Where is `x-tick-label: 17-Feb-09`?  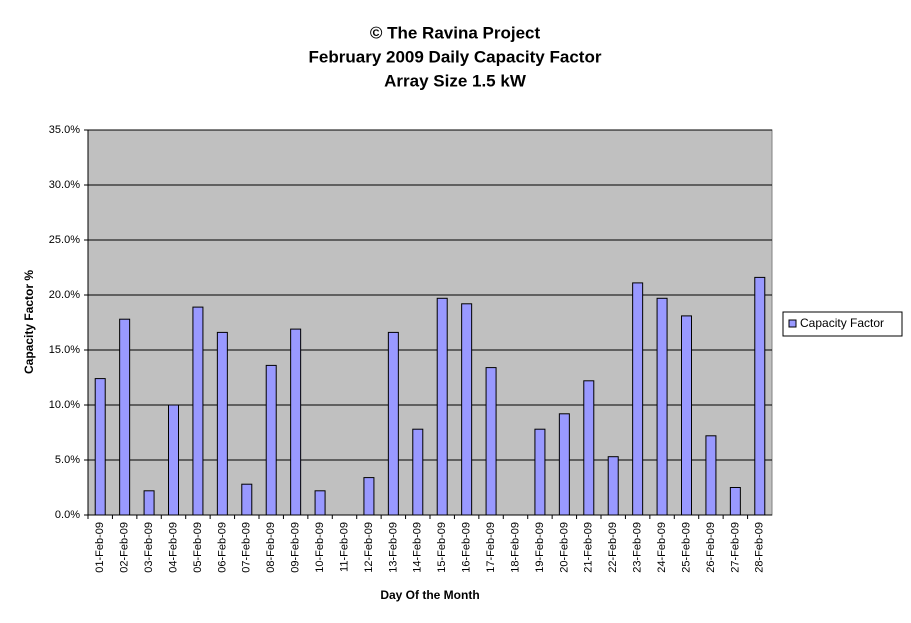
x-tick-label: 17-Feb-09 is located at coordinates (491, 547).